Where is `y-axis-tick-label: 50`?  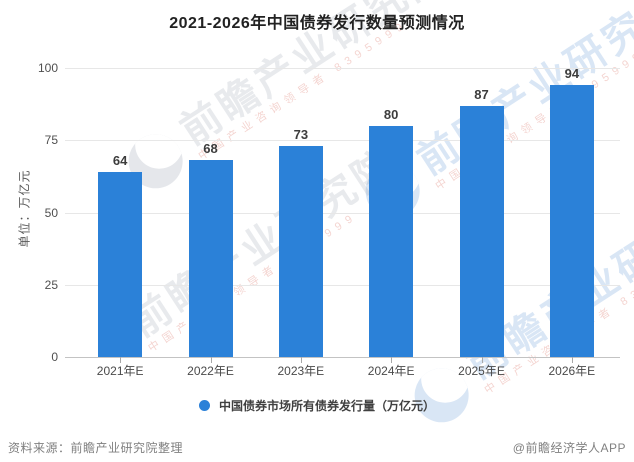 y-axis-tick-label: 50 is located at coordinates (51, 212).